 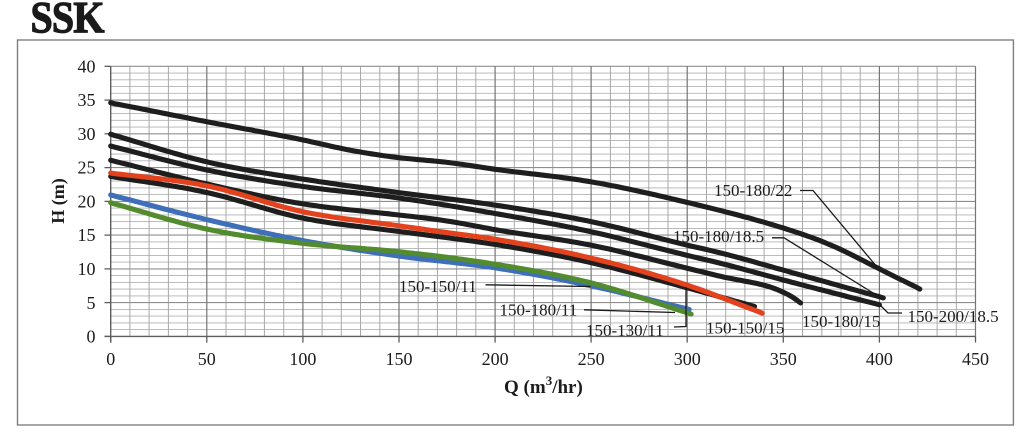 I want to click on svg-text: 150-180/18.5, so click(x=718, y=236).